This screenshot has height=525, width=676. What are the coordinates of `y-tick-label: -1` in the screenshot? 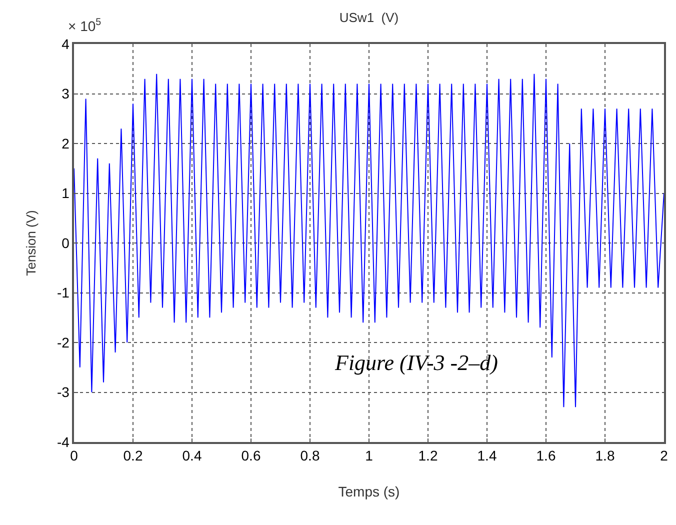 It's located at (63, 292).